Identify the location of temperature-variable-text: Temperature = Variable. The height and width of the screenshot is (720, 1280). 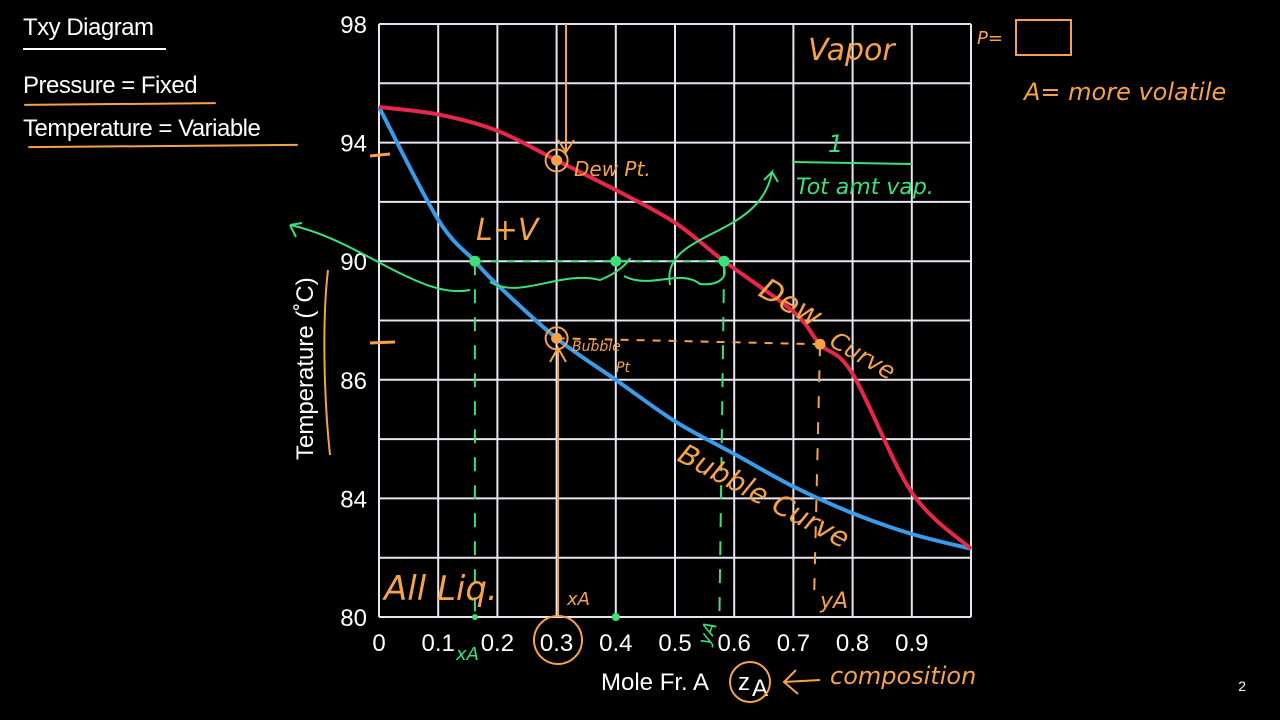
(142, 128).